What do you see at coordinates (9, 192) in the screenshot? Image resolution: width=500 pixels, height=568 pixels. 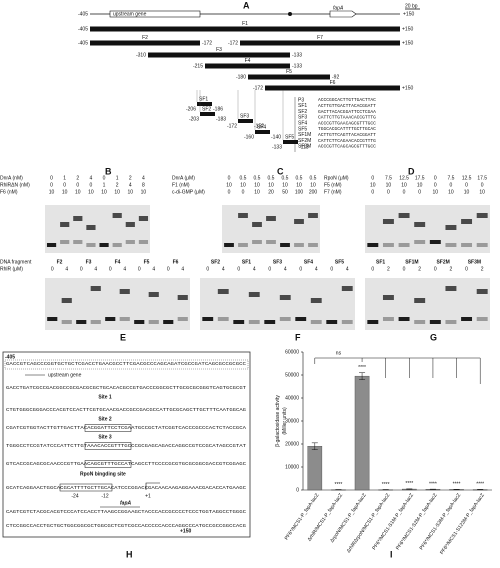 I see `row-label: F6 (nM)` at bounding box center [9, 192].